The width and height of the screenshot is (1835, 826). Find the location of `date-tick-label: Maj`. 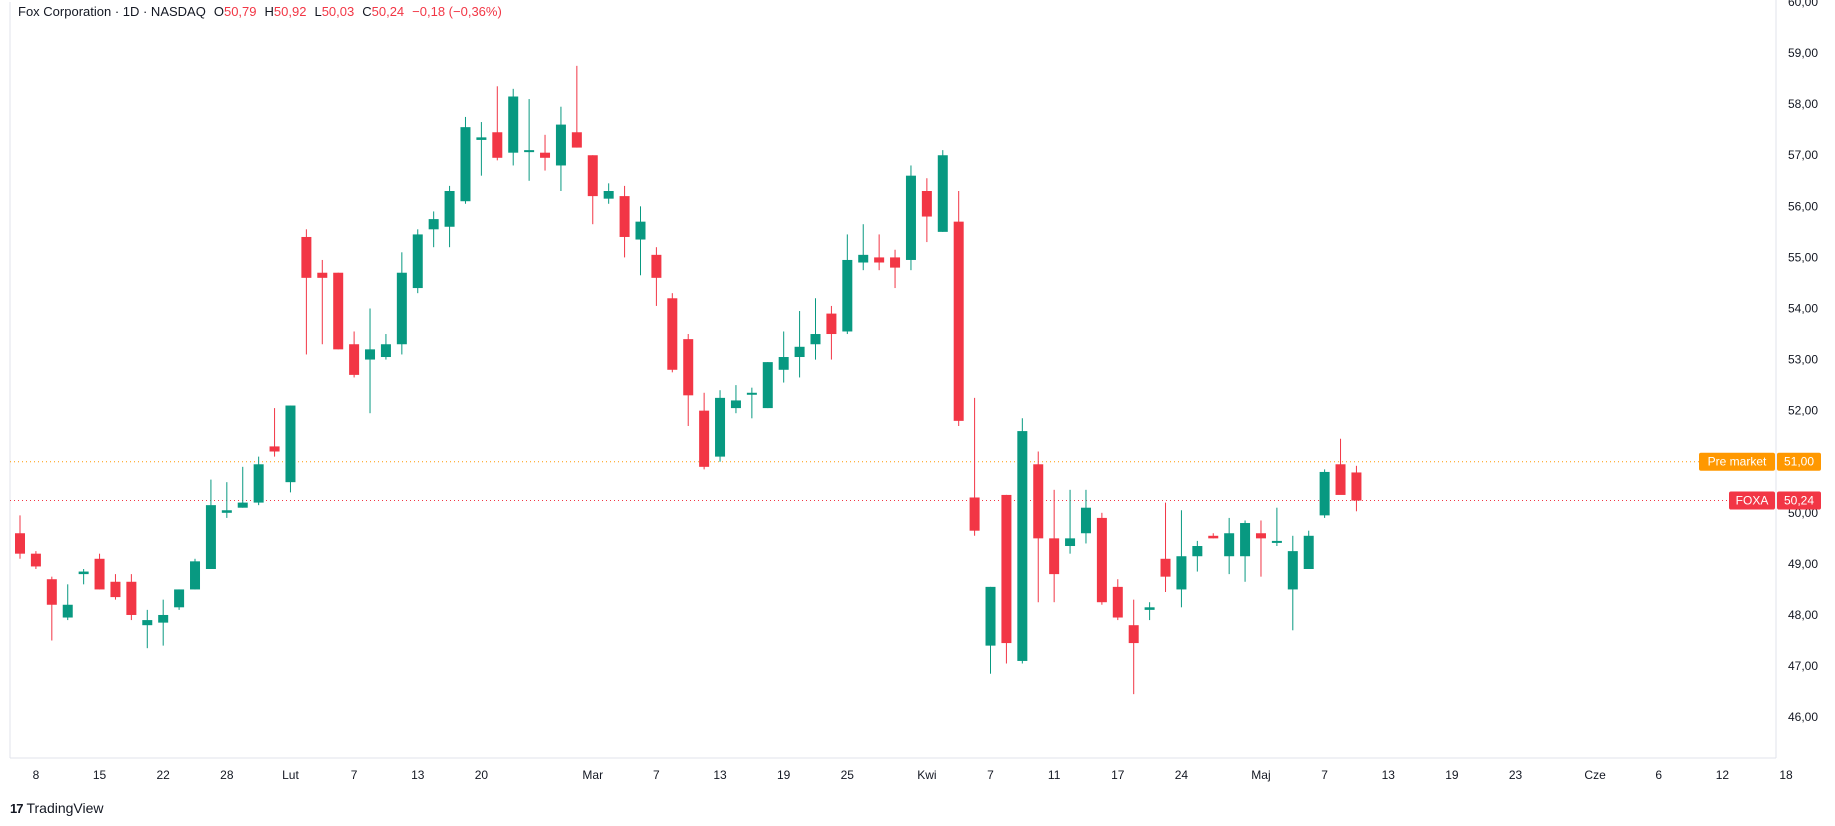

date-tick-label: Maj is located at coordinates (1260, 775).